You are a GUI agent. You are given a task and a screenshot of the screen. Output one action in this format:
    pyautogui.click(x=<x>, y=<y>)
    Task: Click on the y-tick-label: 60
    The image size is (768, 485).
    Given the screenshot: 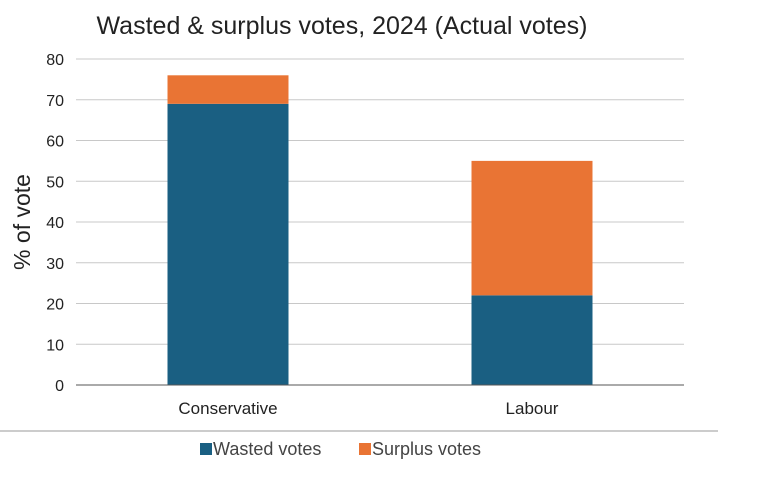 What is the action you would take?
    pyautogui.click(x=55, y=142)
    